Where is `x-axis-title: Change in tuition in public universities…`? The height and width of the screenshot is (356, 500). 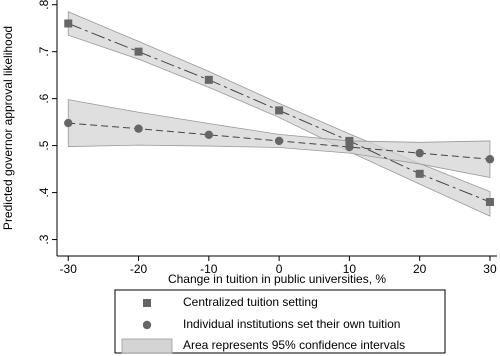
x-axis-title: Change in tuition in public universities… is located at coordinates (277, 279).